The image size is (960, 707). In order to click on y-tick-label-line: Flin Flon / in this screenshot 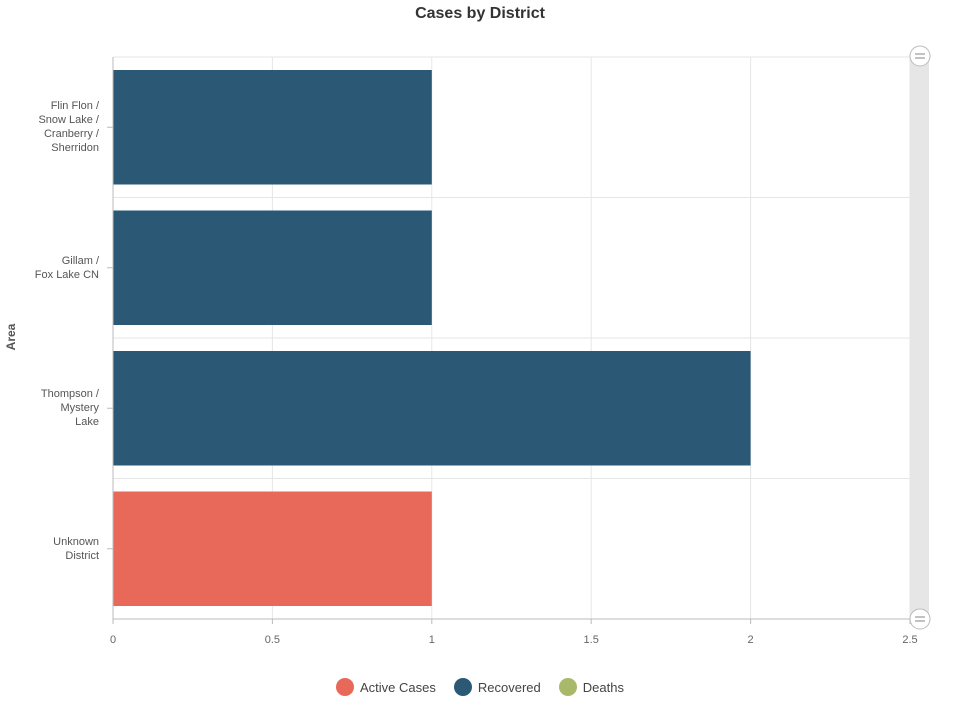, I will do `click(74, 106)`.